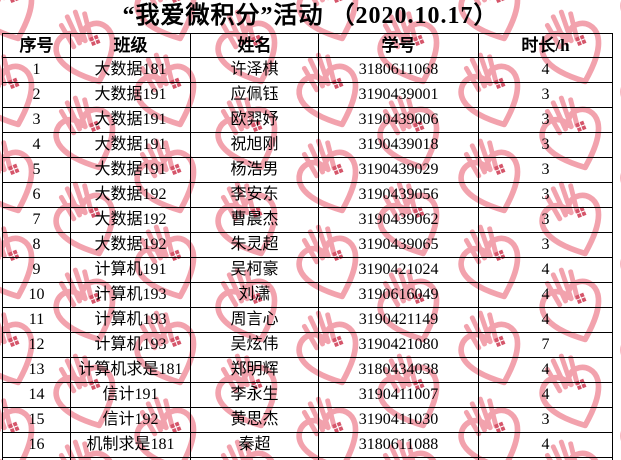 The width and height of the screenshot is (621, 460). Describe the element at coordinates (36, 95) in the screenshot. I see `row-index-cell: 2` at that location.